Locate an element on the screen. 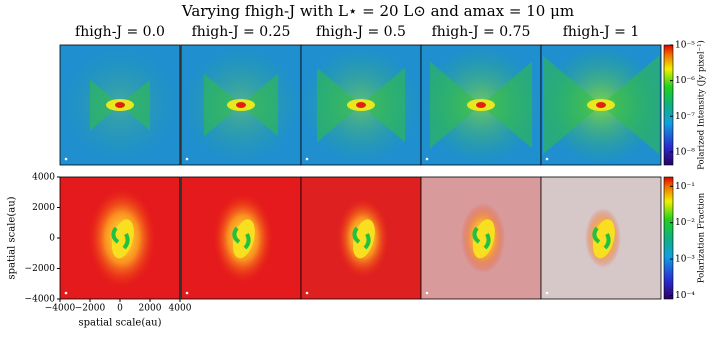 Image resolution: width=710 pixels, height=341 pixels. y-tick-label: 0 is located at coordinates (52, 239).